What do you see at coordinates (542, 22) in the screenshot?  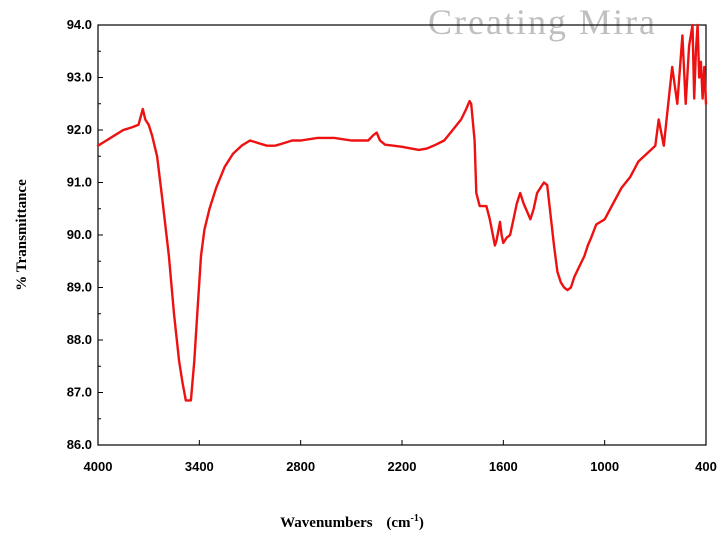 I see `watermark-text: Creating Mira` at bounding box center [542, 22].